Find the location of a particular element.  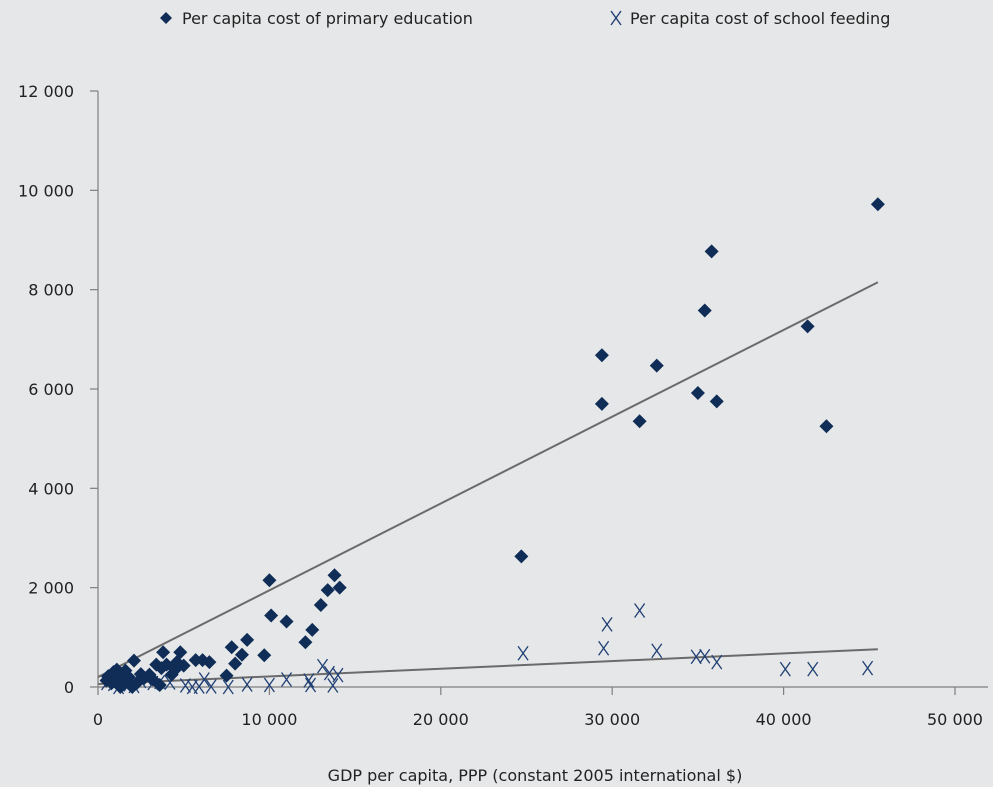

legend-label-education: Per capita cost of primary education is located at coordinates (327, 18).